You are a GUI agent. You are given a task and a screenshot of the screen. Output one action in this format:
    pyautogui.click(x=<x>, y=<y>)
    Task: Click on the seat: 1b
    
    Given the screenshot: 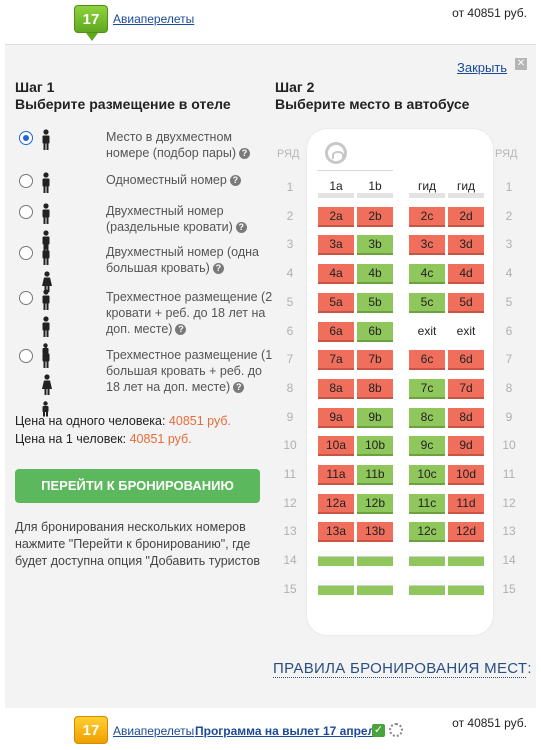 What is the action you would take?
    pyautogui.click(x=375, y=188)
    